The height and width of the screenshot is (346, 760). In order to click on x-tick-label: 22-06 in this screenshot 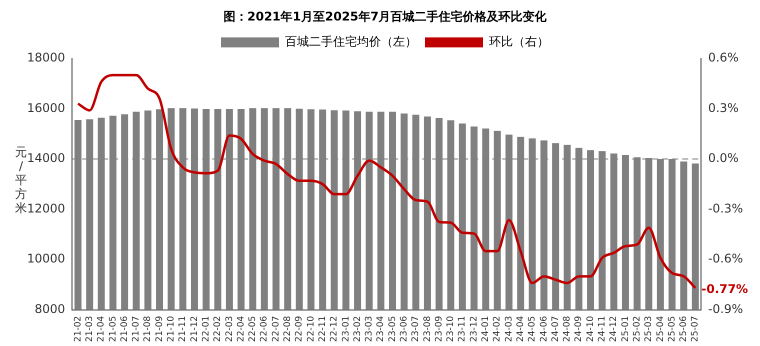, I will do `click(265, 329)`.